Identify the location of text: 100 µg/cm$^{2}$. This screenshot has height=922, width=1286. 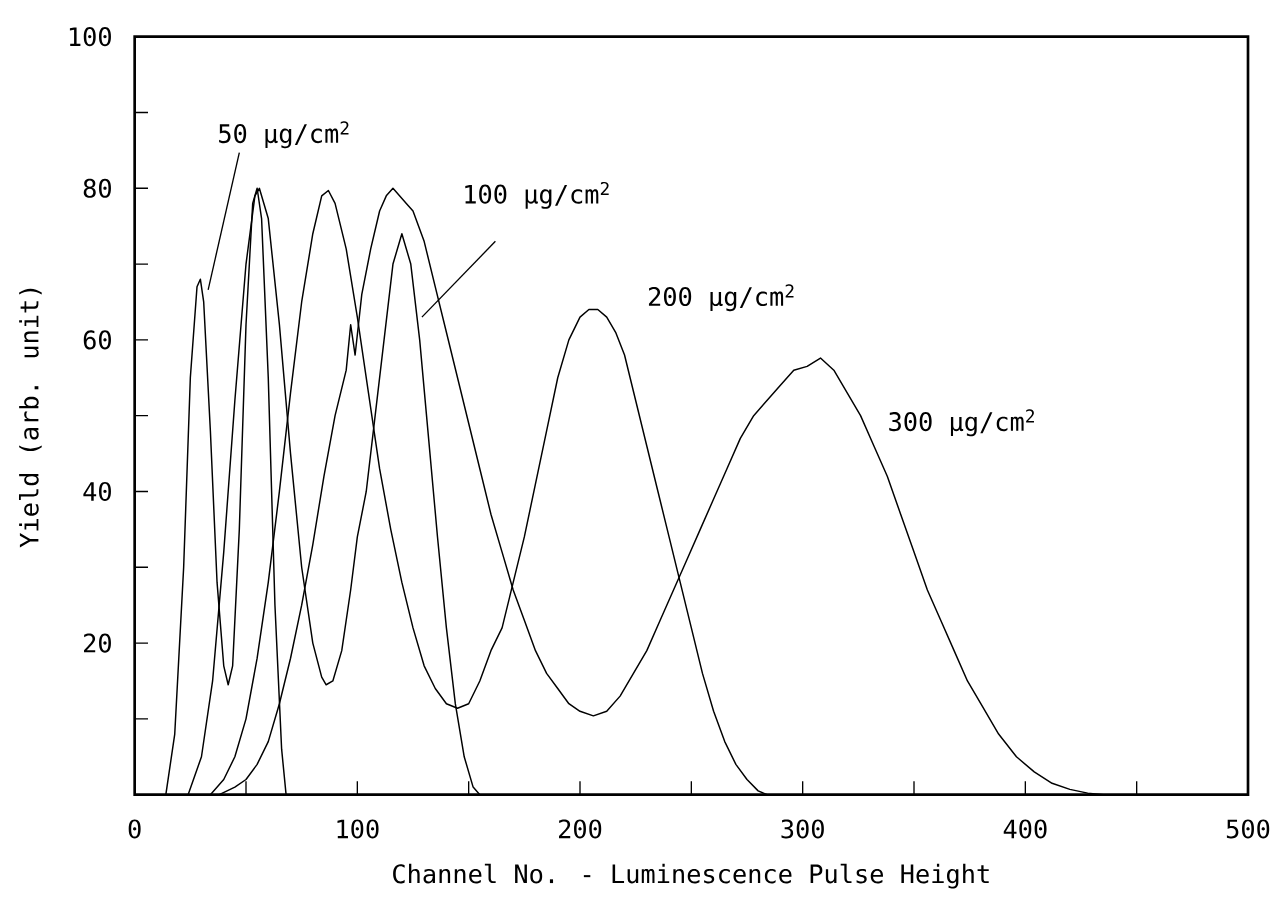
(537, 195).